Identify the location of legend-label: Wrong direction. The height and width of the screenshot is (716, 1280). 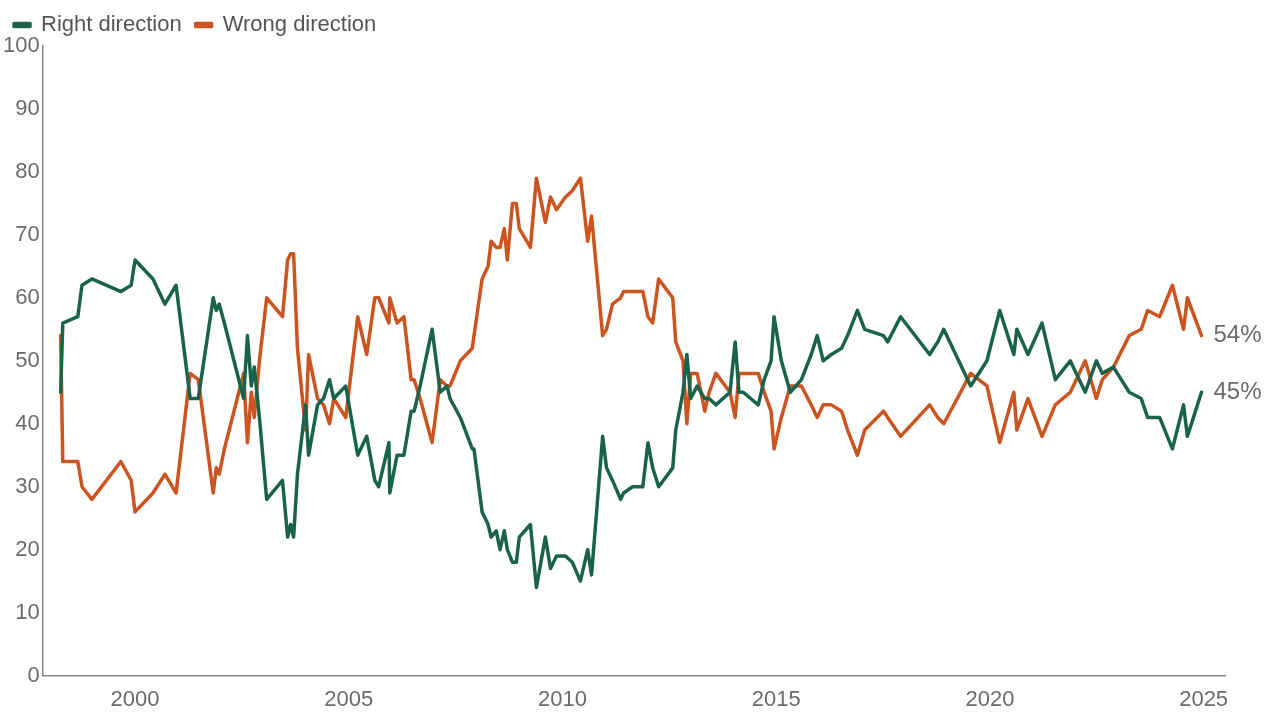
(299, 24).